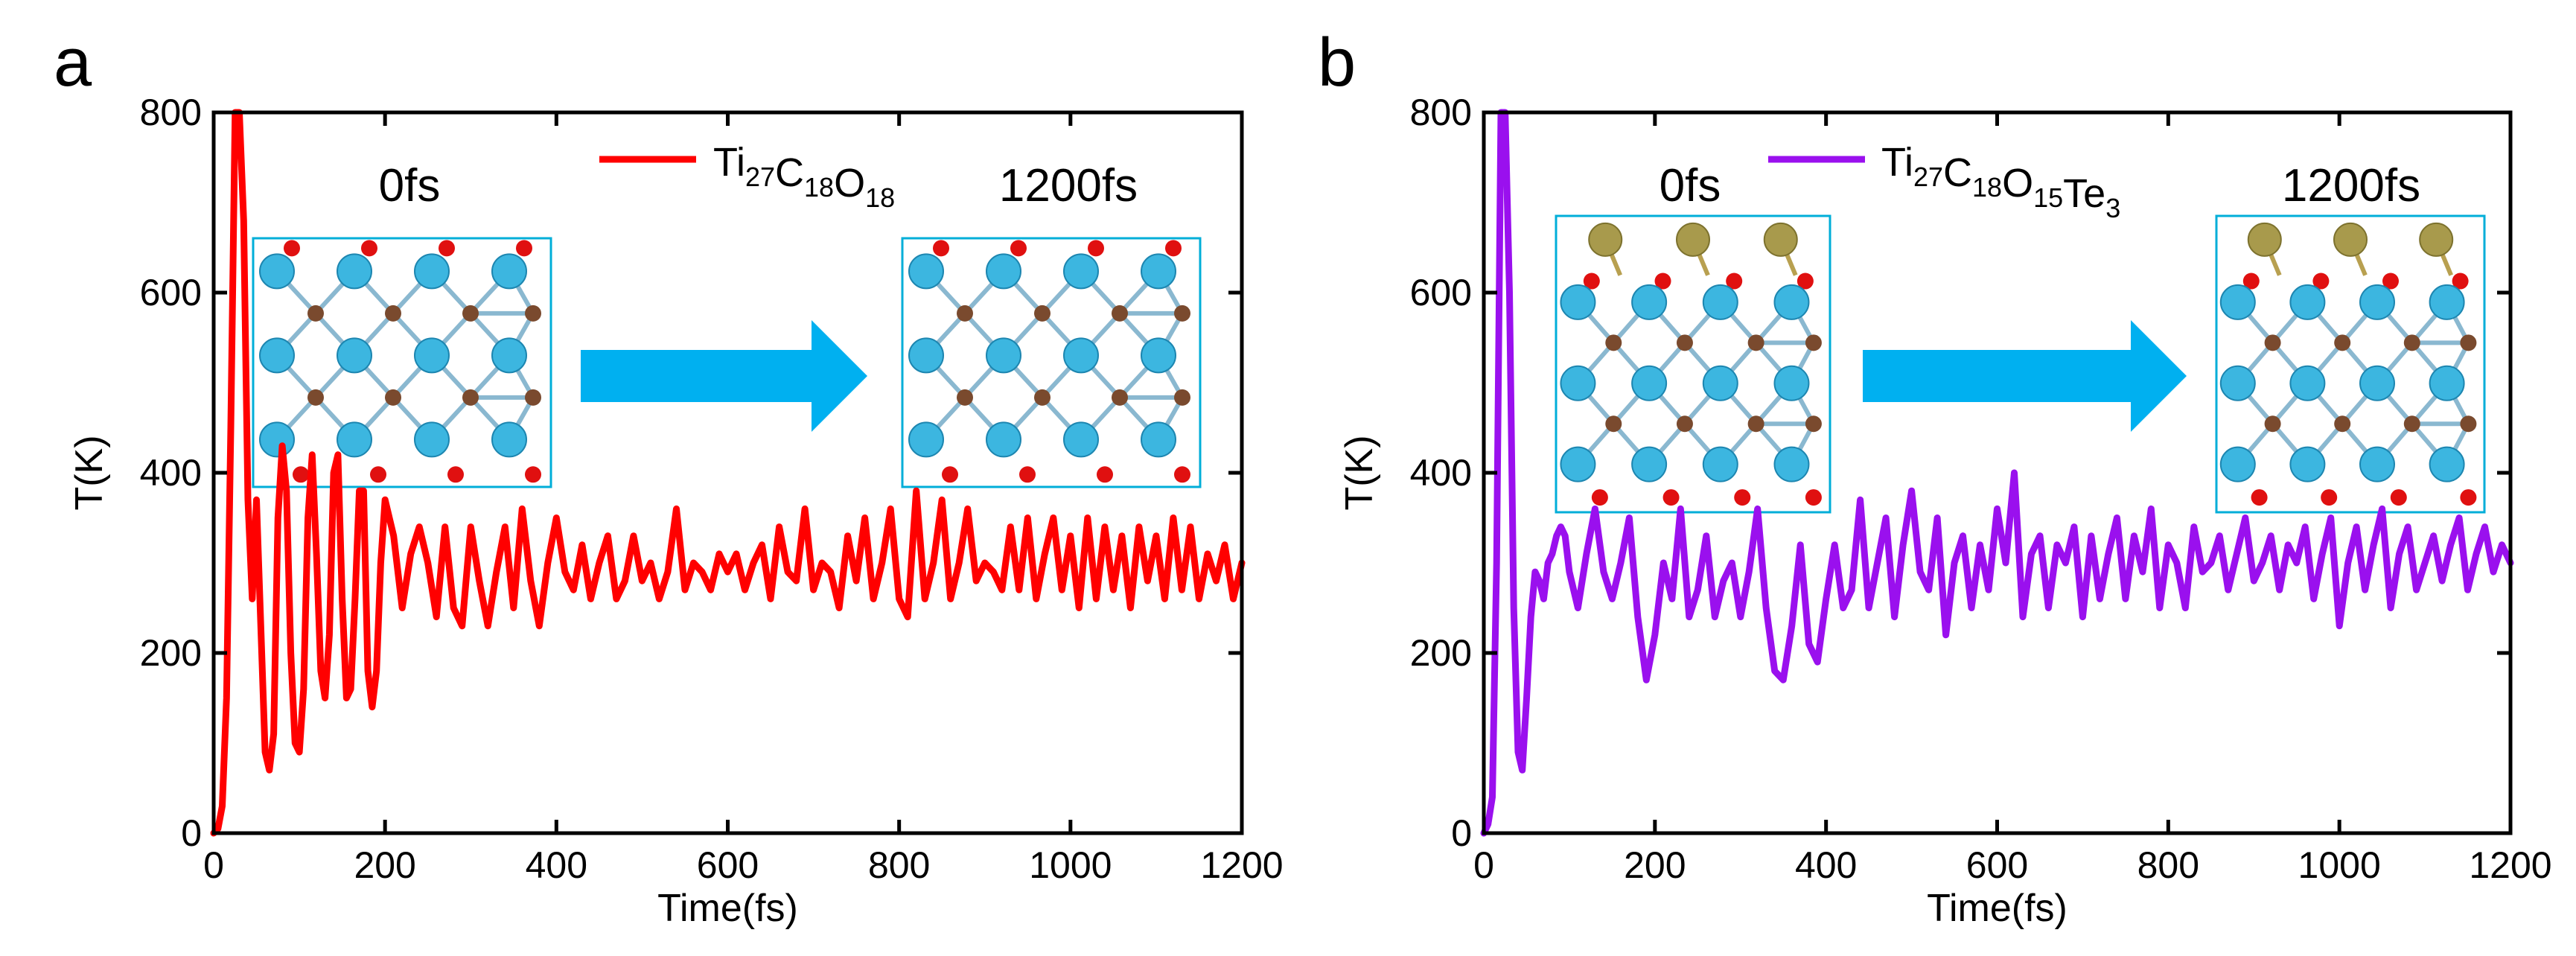 The image size is (2576, 956). I want to click on x-tick-label: 200, so click(384, 865).